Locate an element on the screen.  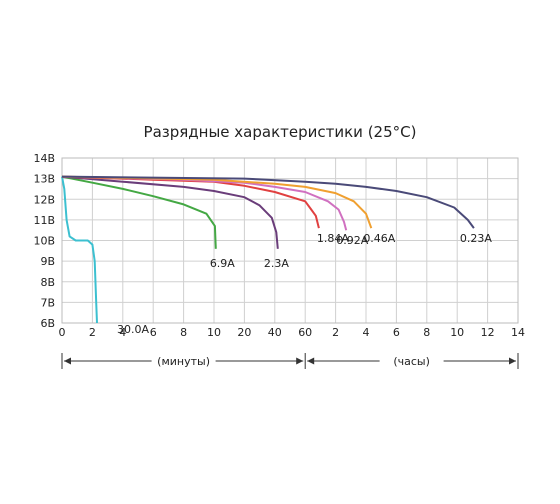
segment-label: (минуты) is located at coordinates (183, 361).